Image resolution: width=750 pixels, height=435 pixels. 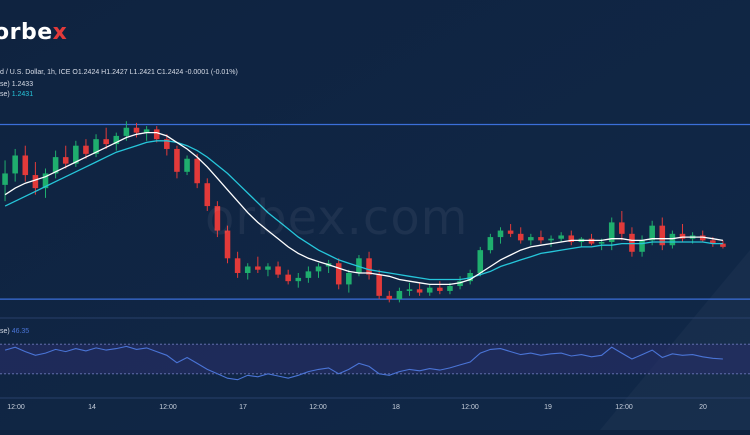 I want to click on x-tick-label: 17, so click(x=243, y=407).